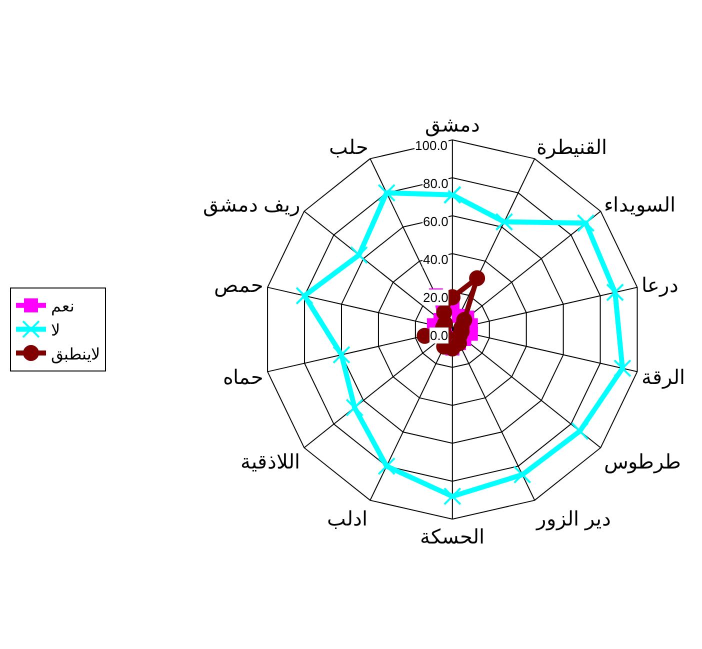 The width and height of the screenshot is (702, 649). I want to click on spoke-label: ادلب, so click(347, 519).